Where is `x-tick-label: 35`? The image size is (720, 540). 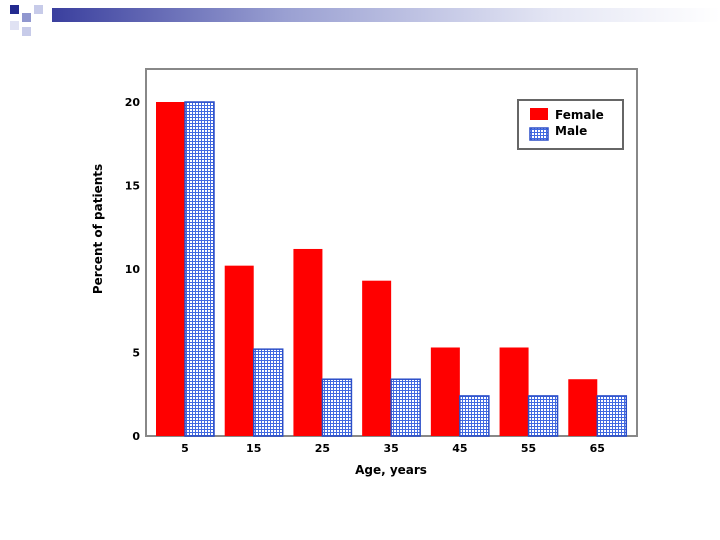
x-tick-label: 35 is located at coordinates (390, 448).